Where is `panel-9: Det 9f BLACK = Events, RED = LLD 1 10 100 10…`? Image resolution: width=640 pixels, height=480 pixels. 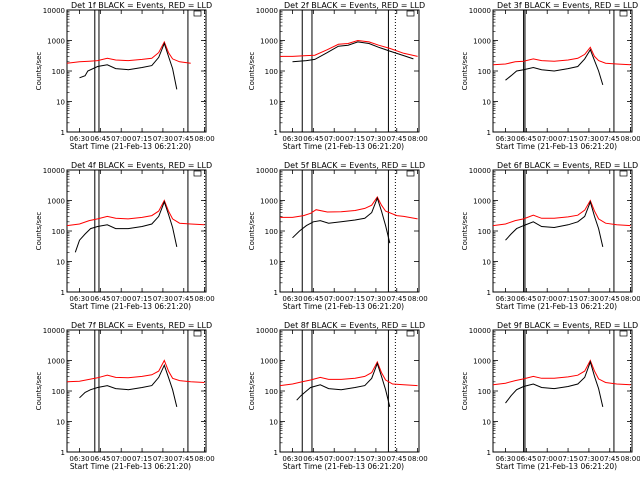
panel-9: Det 9f BLACK = Events, RED = LLD 1 10 100 10… is located at coordinates (550, 396).